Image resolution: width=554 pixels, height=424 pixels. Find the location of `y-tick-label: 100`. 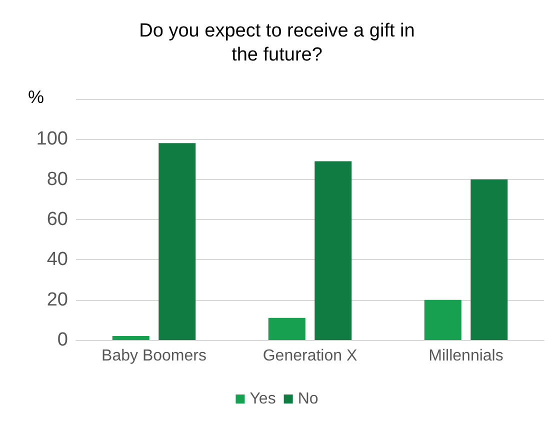

y-tick-label: 100 is located at coordinates (52, 139).